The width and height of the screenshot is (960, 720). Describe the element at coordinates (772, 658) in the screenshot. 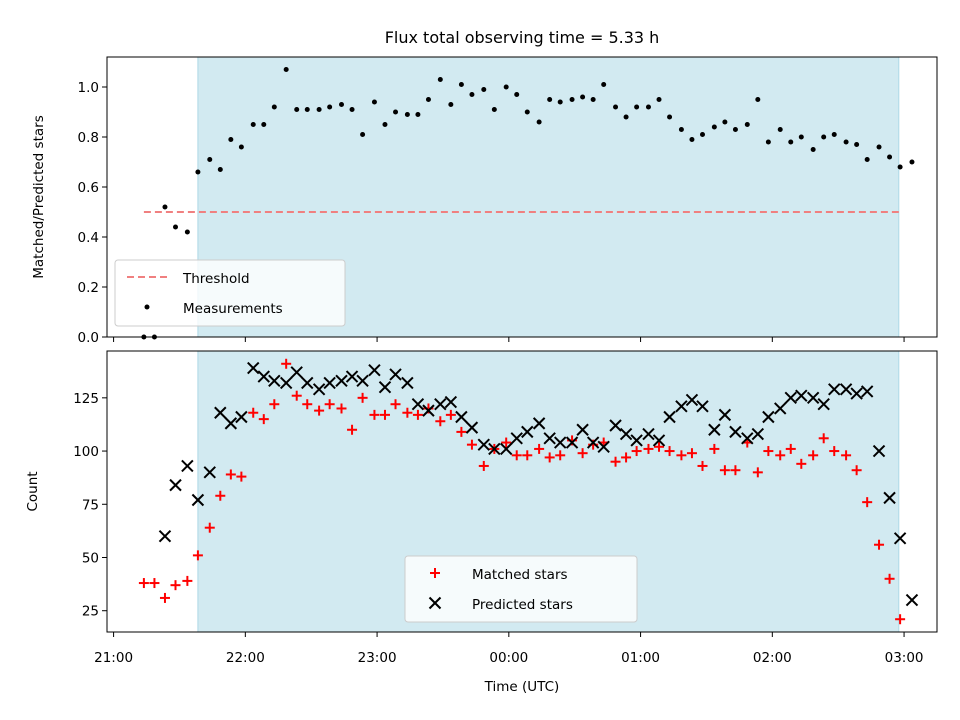

I see `bottom-x-tick-label: 02:00` at that location.